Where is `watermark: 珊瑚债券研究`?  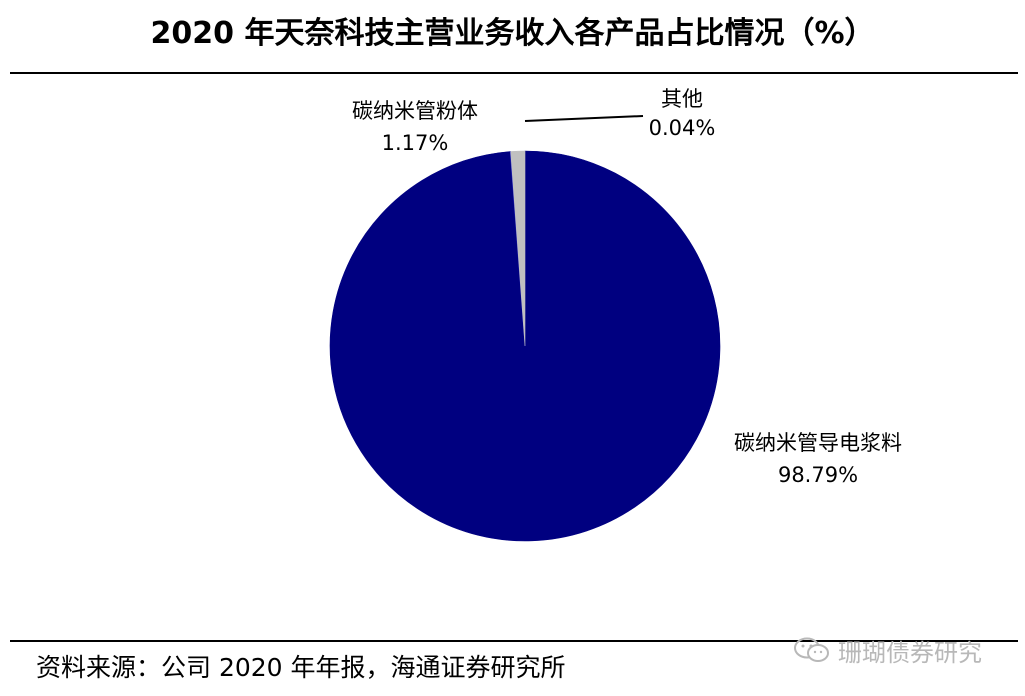 watermark: 珊瑚债券研究 is located at coordinates (887, 650).